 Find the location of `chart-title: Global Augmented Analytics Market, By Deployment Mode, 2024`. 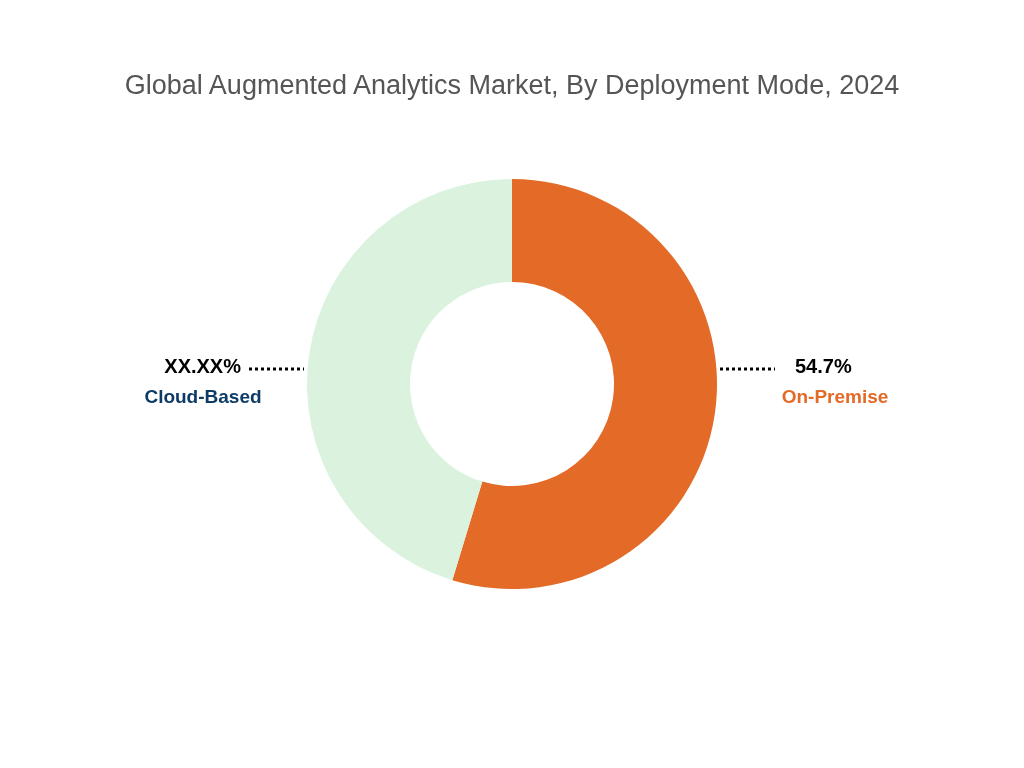

chart-title: Global Augmented Analytics Market, By Deployment Mode, 2024 is located at coordinates (512, 85).